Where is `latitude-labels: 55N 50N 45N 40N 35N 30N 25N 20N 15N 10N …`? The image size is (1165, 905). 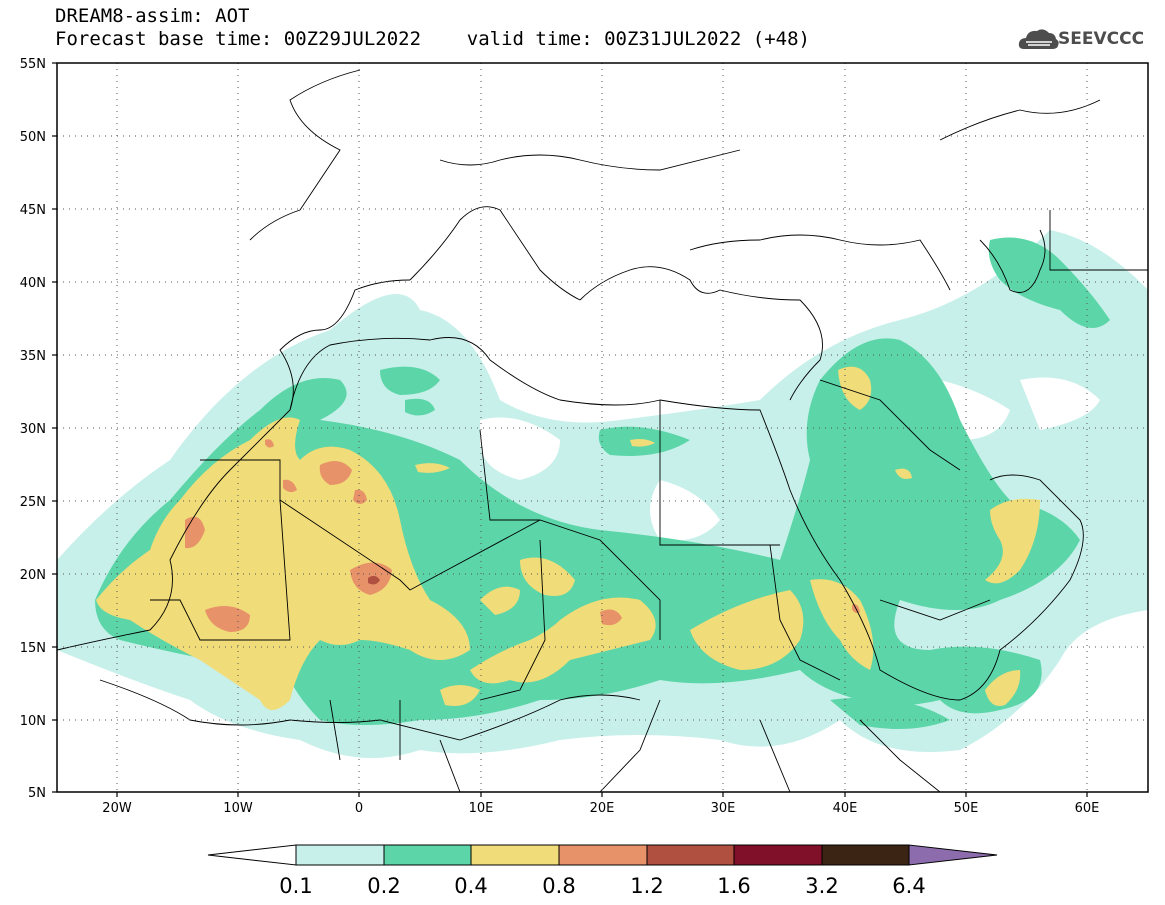 latitude-labels: 55N 50N 45N 40N 35N 30N 25N 20N 15N 10N … is located at coordinates (33, 429).